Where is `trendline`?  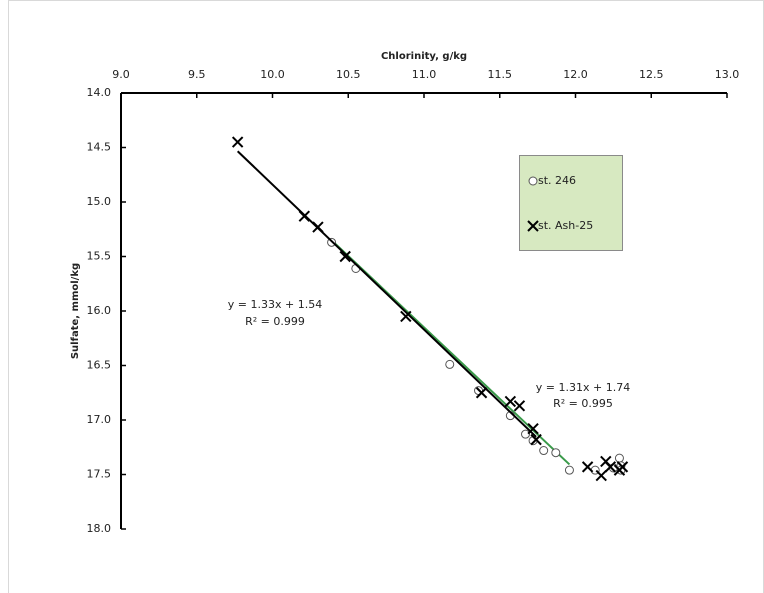 trendline is located at coordinates (450, 352).